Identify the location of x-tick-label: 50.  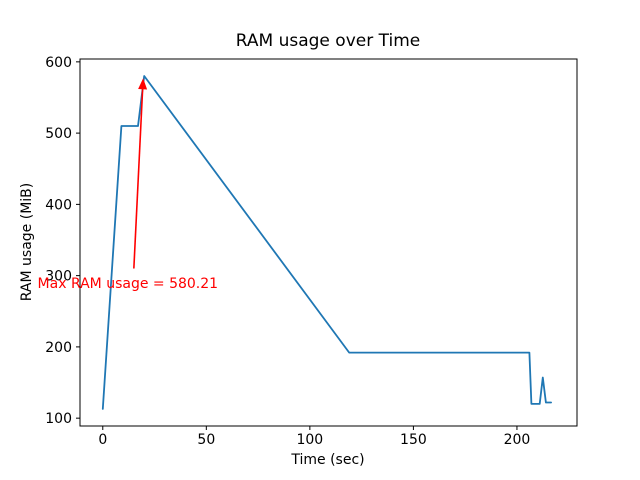
(206, 440).